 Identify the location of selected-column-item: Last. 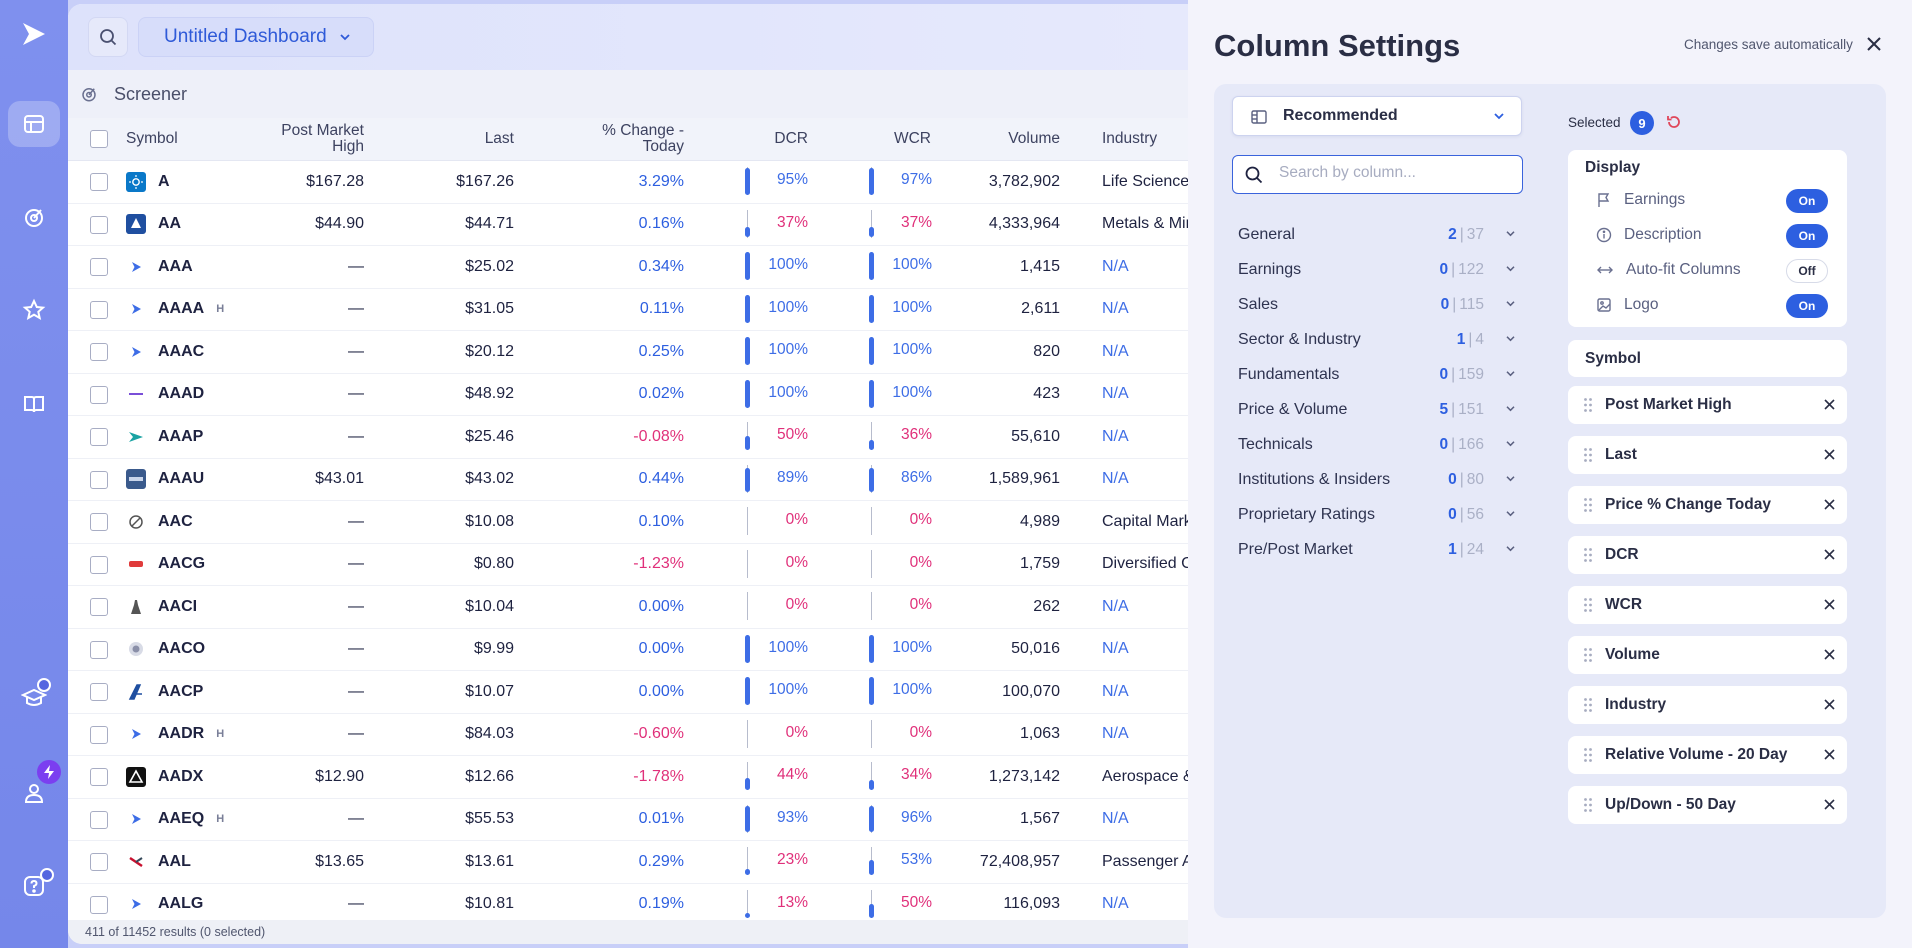
(1707, 455).